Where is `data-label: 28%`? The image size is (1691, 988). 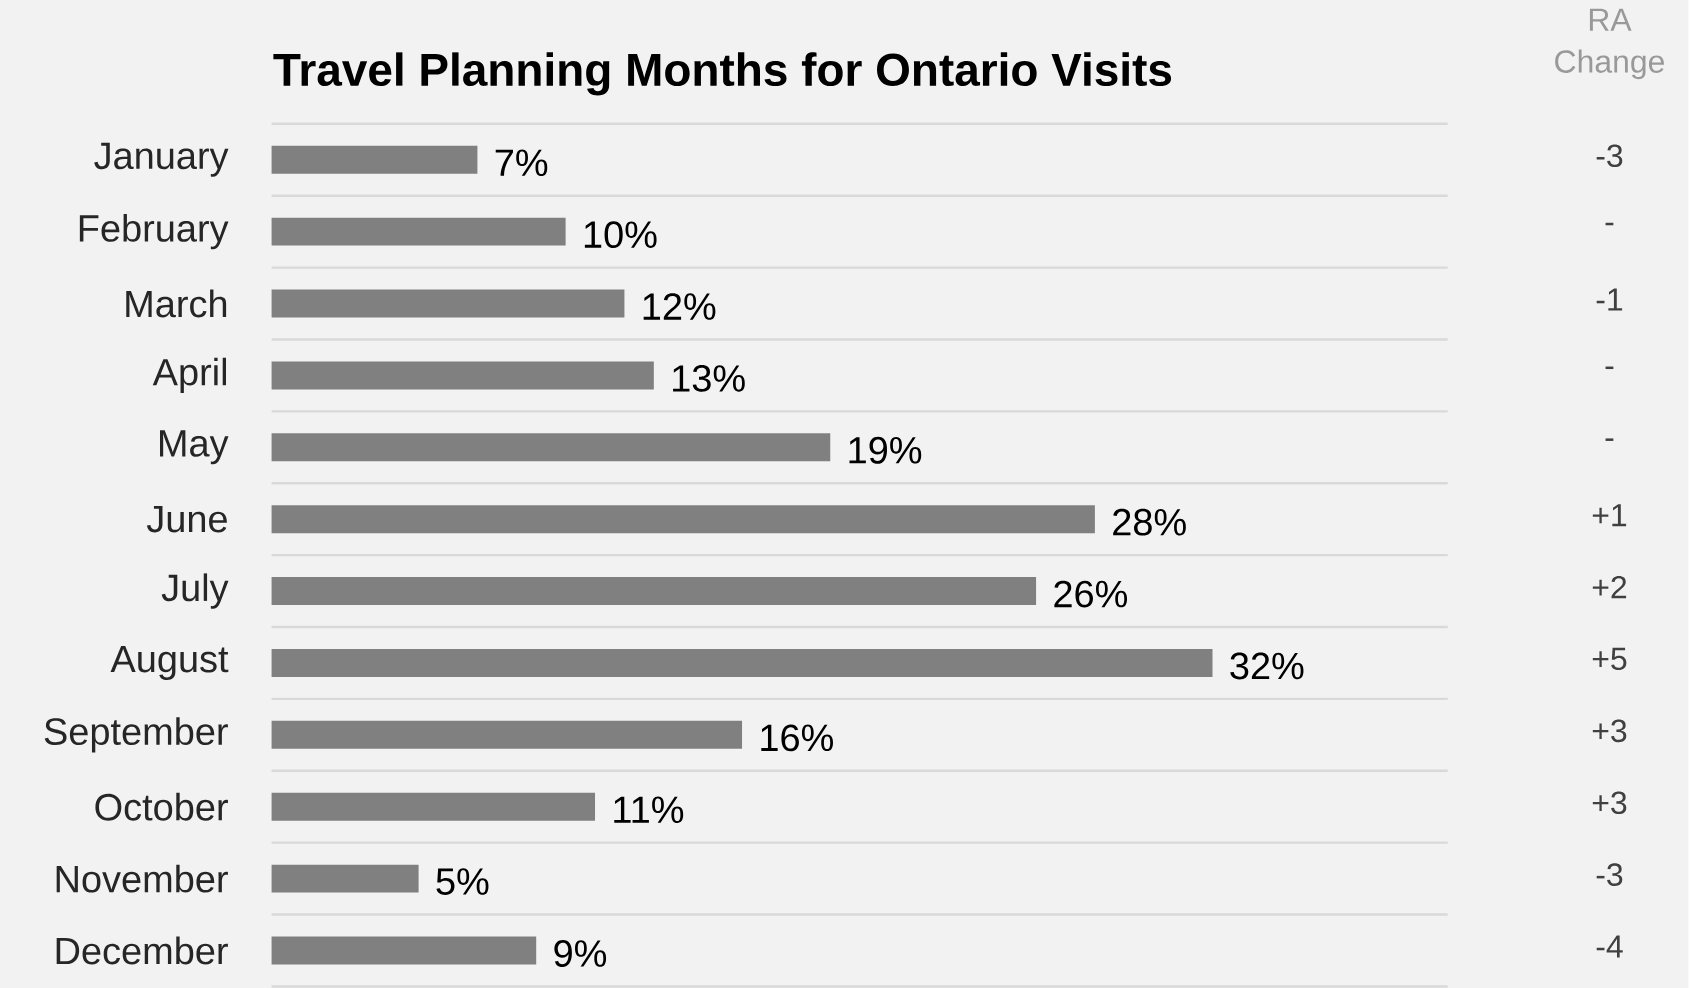
data-label: 28% is located at coordinates (1149, 522).